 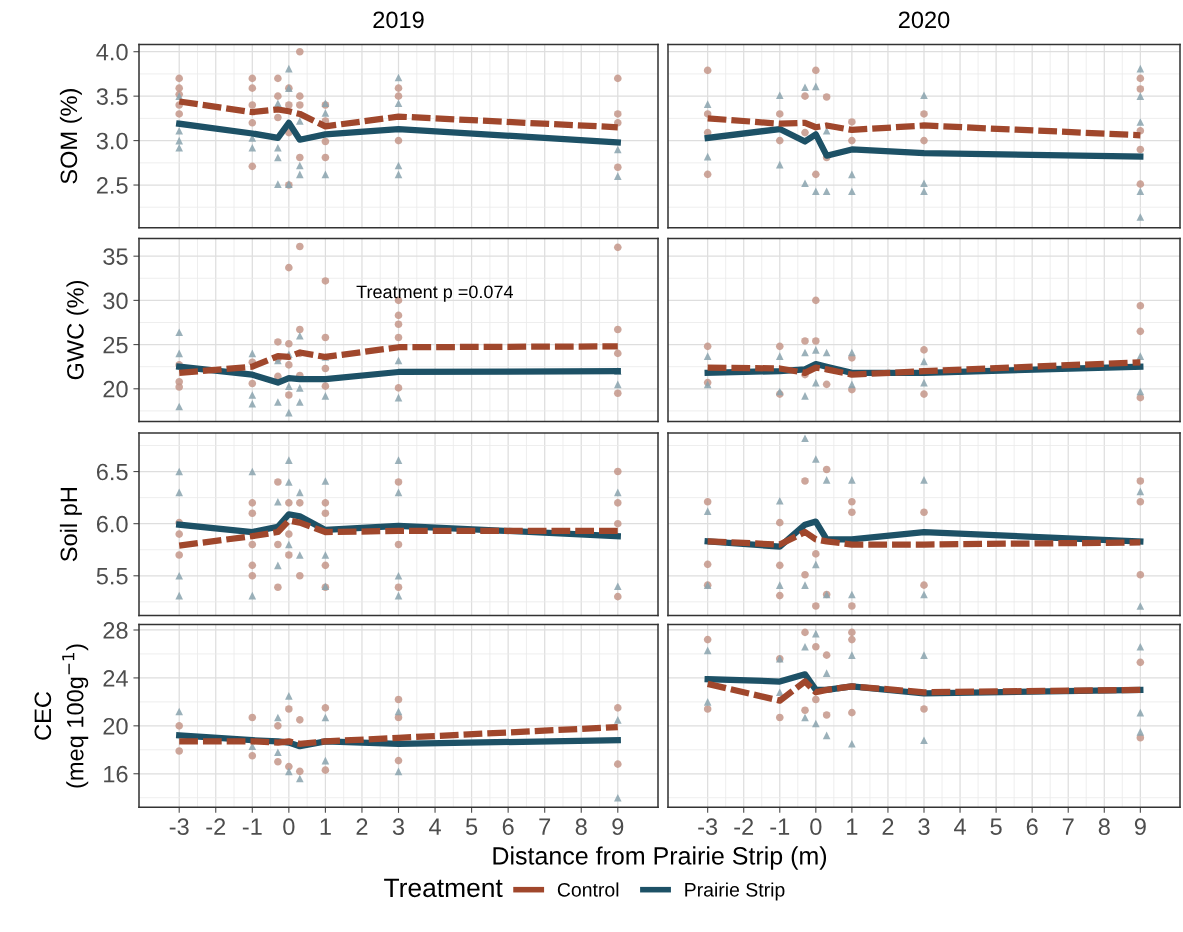 What do you see at coordinates (61, 716) in the screenshot?
I see `y-axis-title: CEC (meq 100g$^{−1}$)` at bounding box center [61, 716].